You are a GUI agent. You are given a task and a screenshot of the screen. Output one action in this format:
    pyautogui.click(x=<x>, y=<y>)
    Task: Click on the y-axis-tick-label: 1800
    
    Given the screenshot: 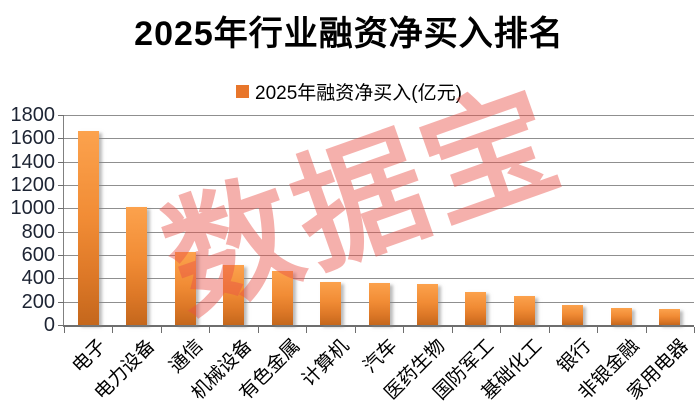 What is the action you would take?
    pyautogui.click(x=33, y=115)
    